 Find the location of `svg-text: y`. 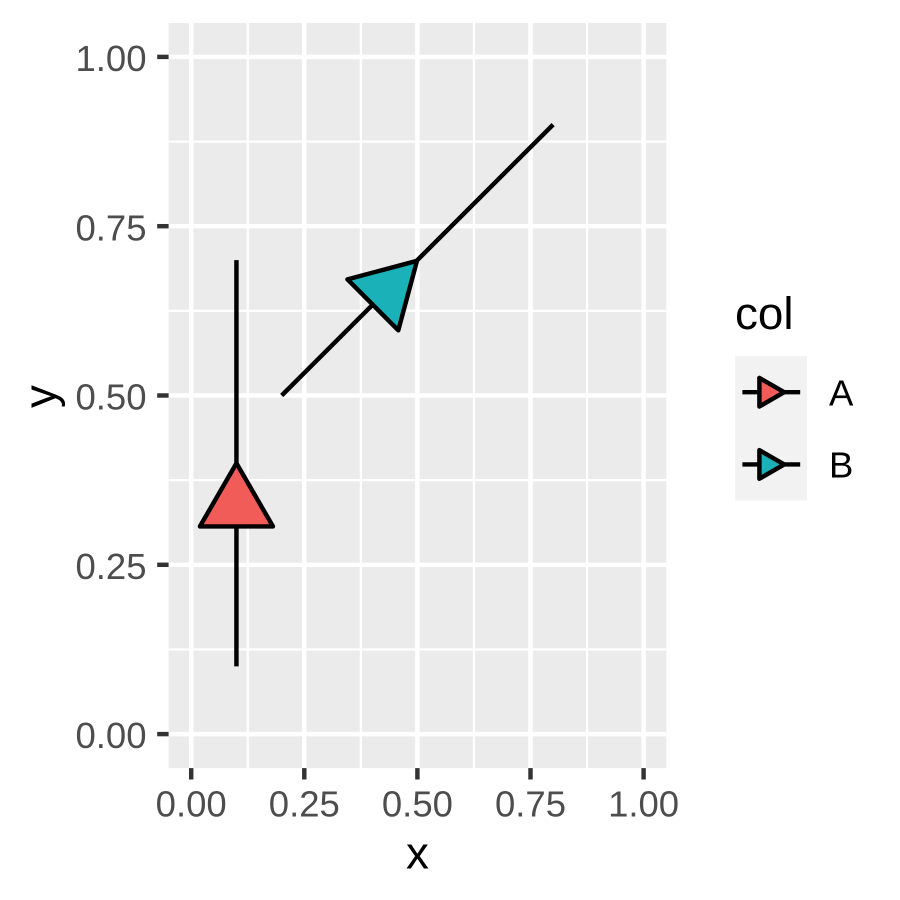

svg-text: y is located at coordinates (39, 396).